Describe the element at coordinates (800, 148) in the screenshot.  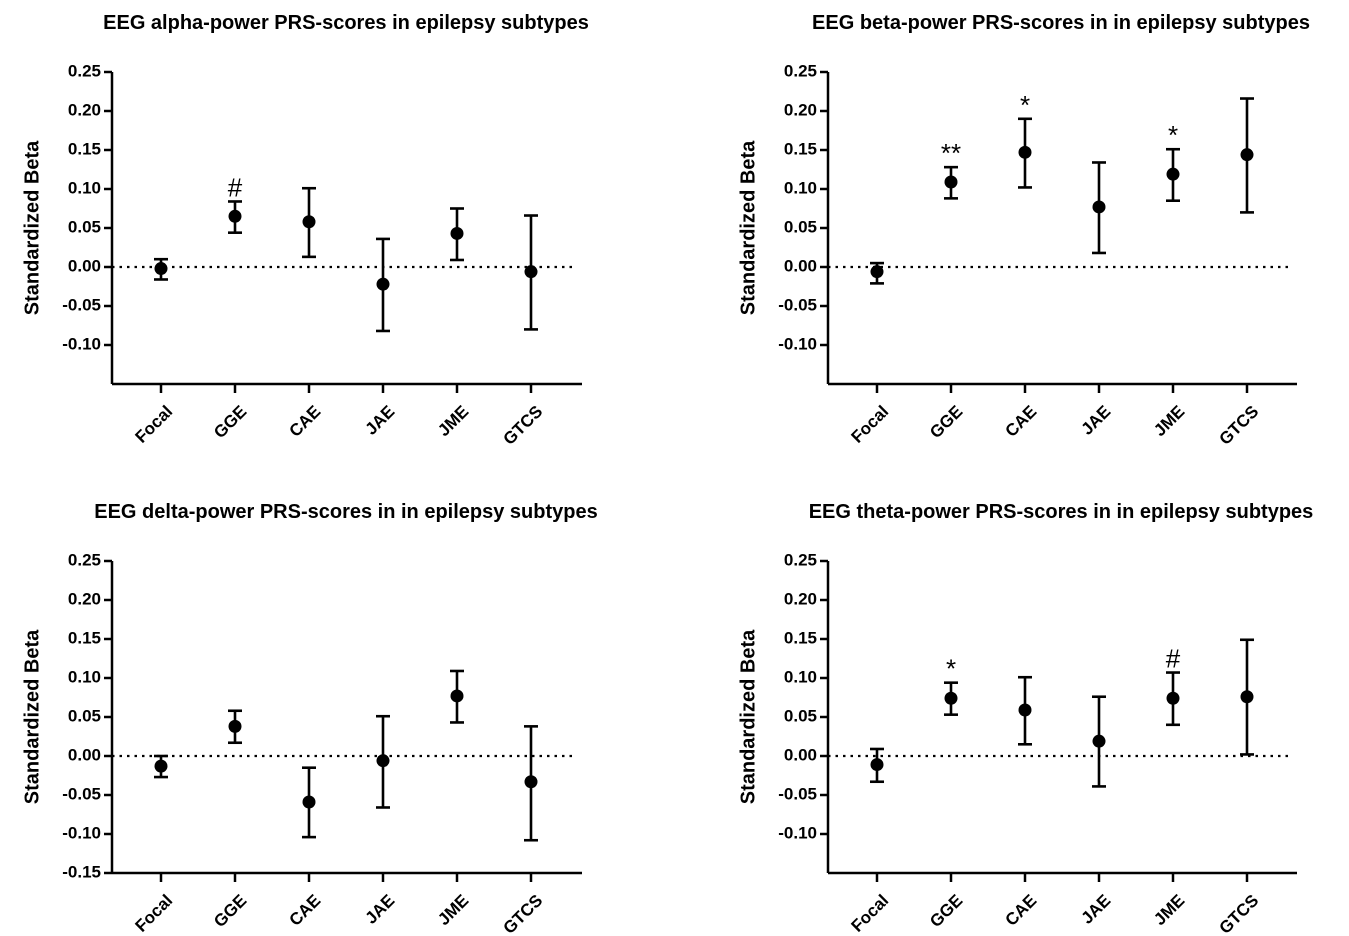
I see `panel-2-y-tick-label: 0.15` at that location.